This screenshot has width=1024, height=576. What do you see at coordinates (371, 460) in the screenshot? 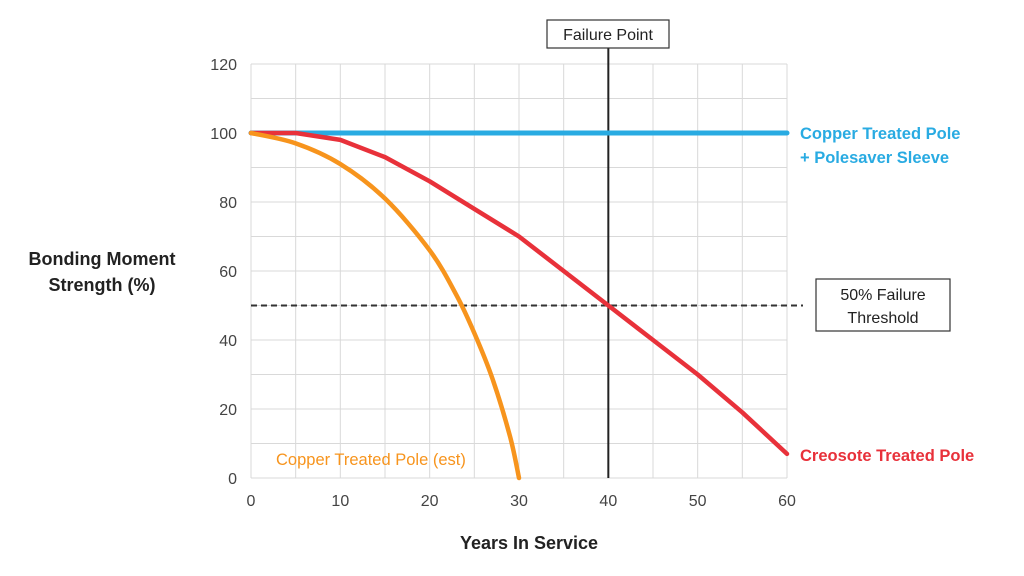
I see `copper-est-series-label: Copper Treated Pole (est)` at bounding box center [371, 460].